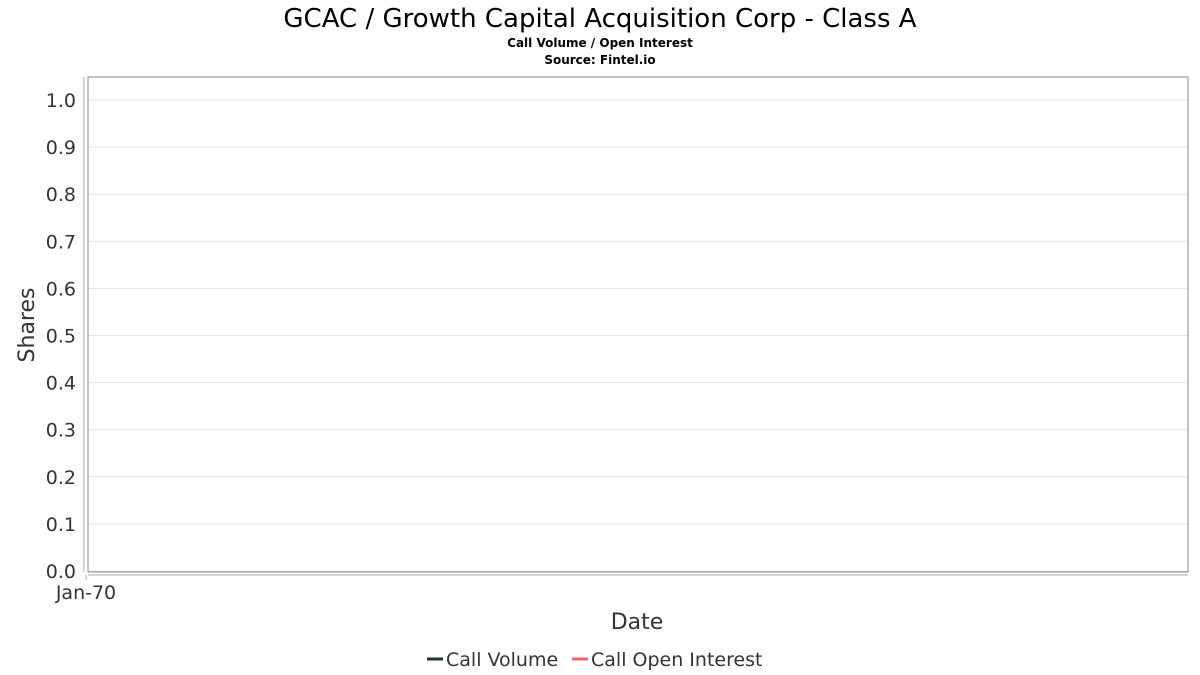 This screenshot has width=1200, height=675. What do you see at coordinates (27, 325) in the screenshot?
I see `y-axis-label: Shares` at bounding box center [27, 325].